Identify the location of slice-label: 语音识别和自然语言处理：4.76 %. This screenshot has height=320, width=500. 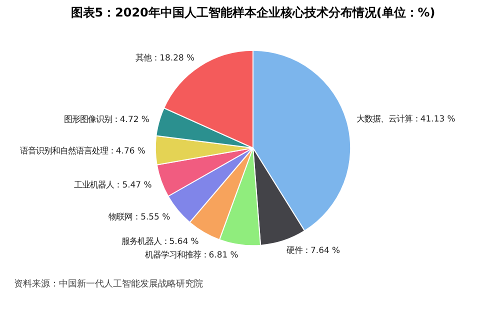
(83, 151).